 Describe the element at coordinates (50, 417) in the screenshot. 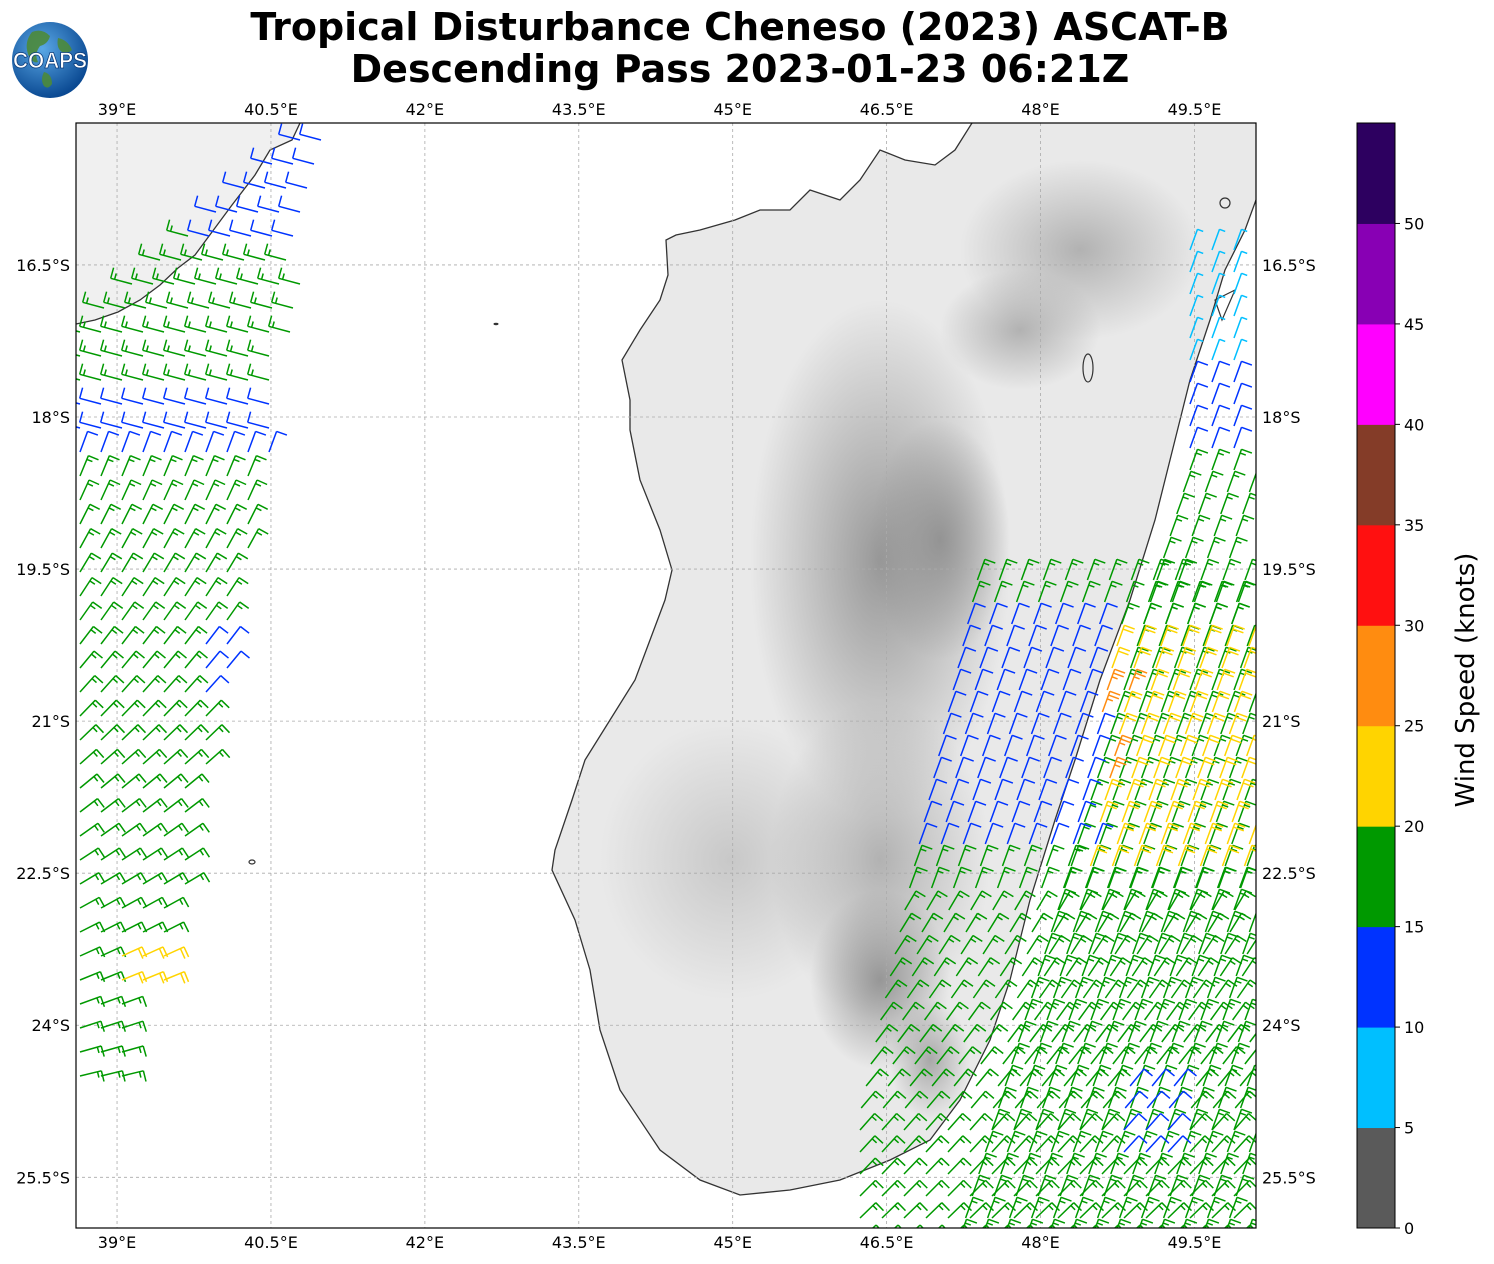

I see `lat-tick-label: 18°S` at that location.